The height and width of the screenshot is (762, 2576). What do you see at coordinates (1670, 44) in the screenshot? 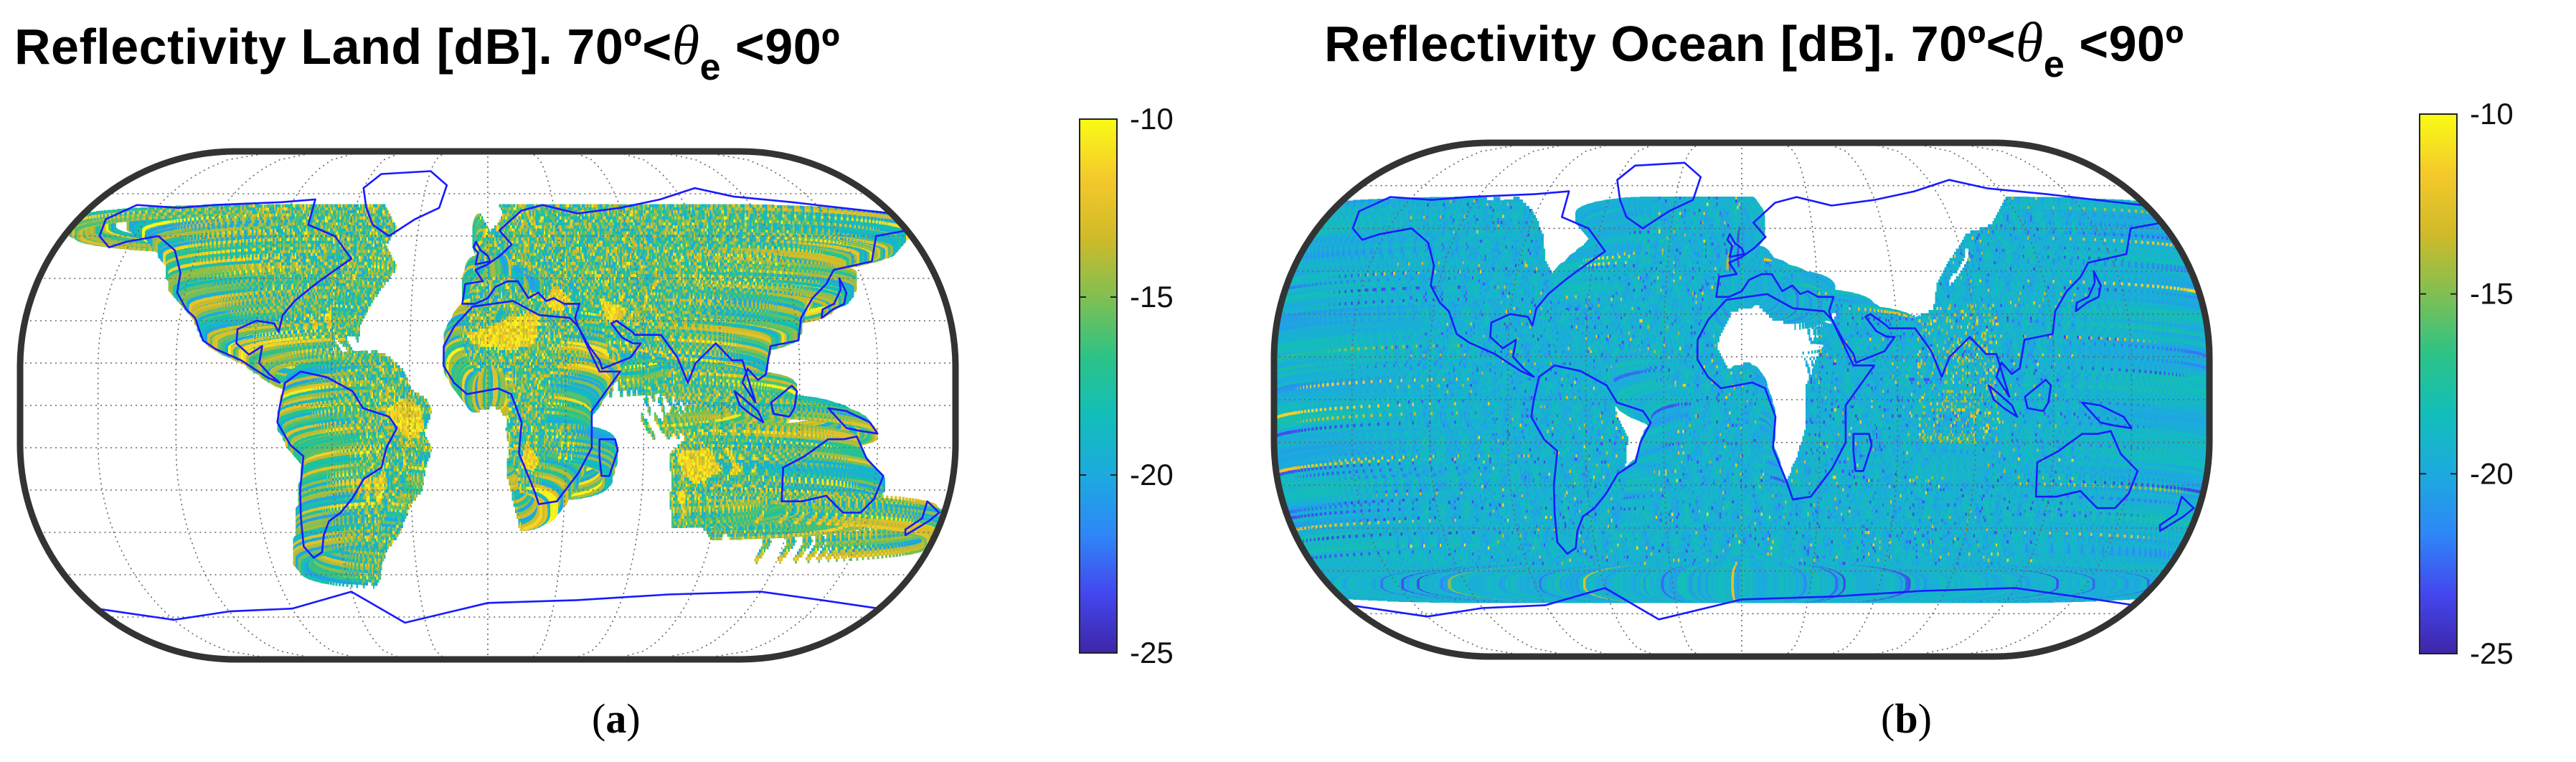
I see `title-prefix: Reflectivity Ocean [dB]. 70º<` at bounding box center [1670, 44].